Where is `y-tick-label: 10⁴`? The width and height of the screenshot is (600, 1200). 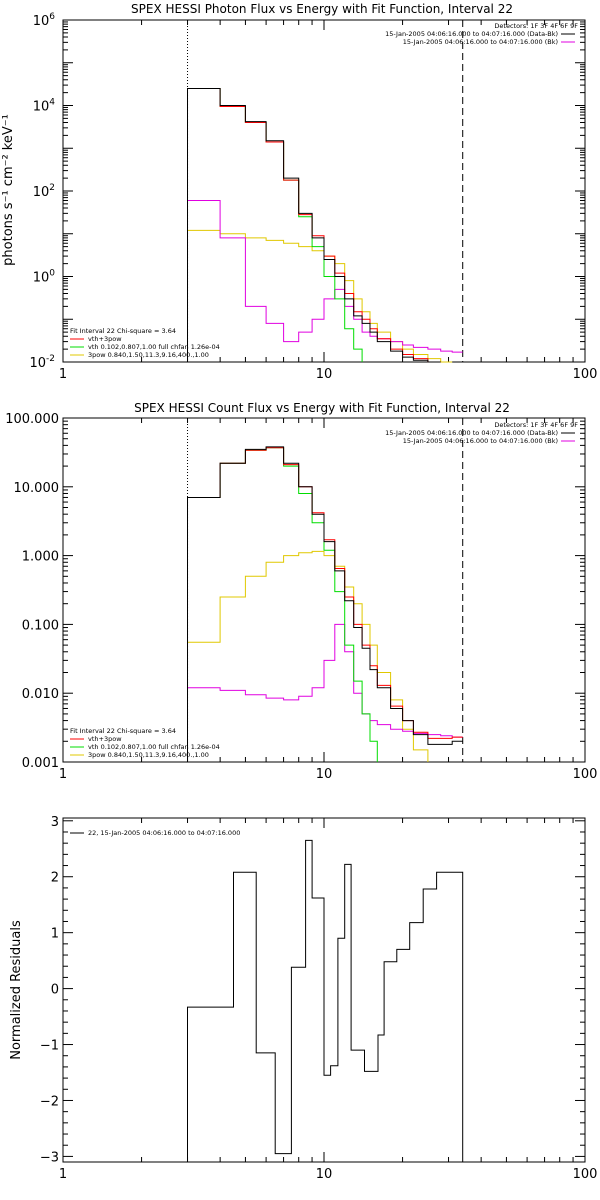 y-tick-label: 10⁴ is located at coordinates (44, 106).